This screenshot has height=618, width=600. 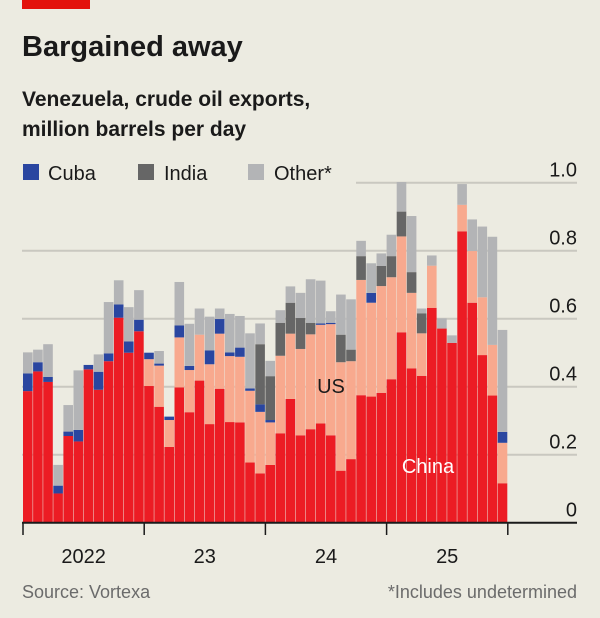 What do you see at coordinates (186, 174) in the screenshot?
I see `legend-label-india: India` at bounding box center [186, 174].